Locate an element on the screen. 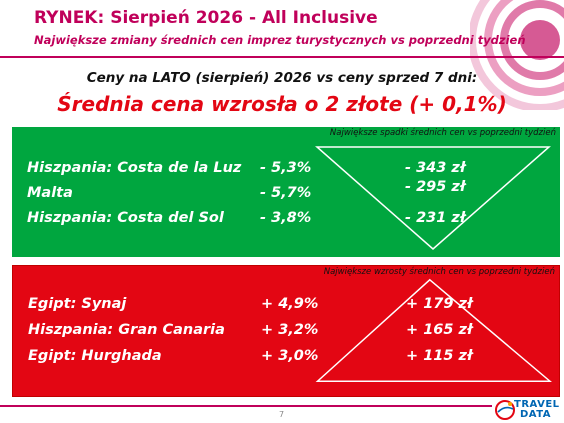 This screenshot has height=423, width=564. logo-text-line1: TRAVEL is located at coordinates (537, 404).